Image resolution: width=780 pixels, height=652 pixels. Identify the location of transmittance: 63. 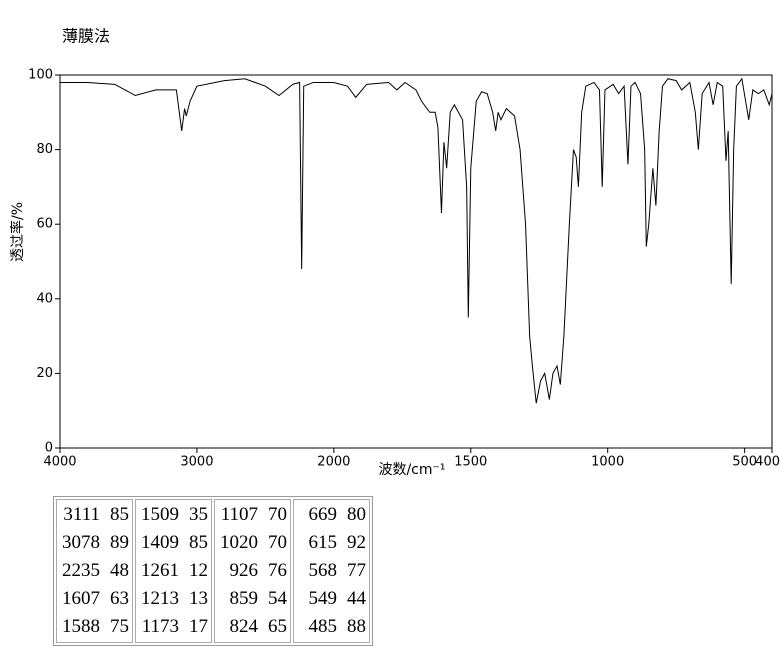
(119, 598).